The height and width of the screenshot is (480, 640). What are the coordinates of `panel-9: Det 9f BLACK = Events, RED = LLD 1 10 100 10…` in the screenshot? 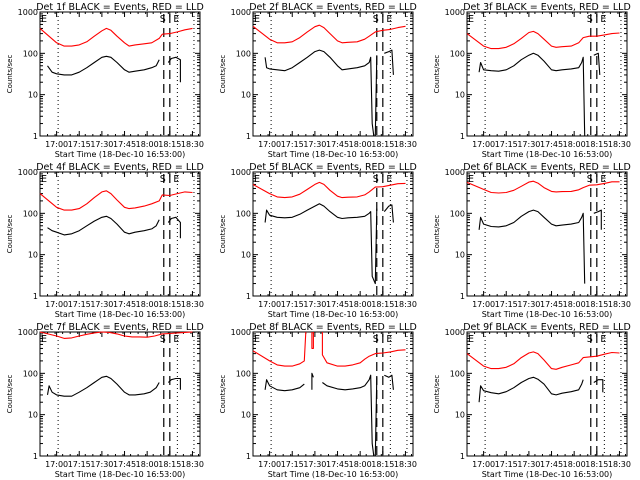 It's located at (532, 400).